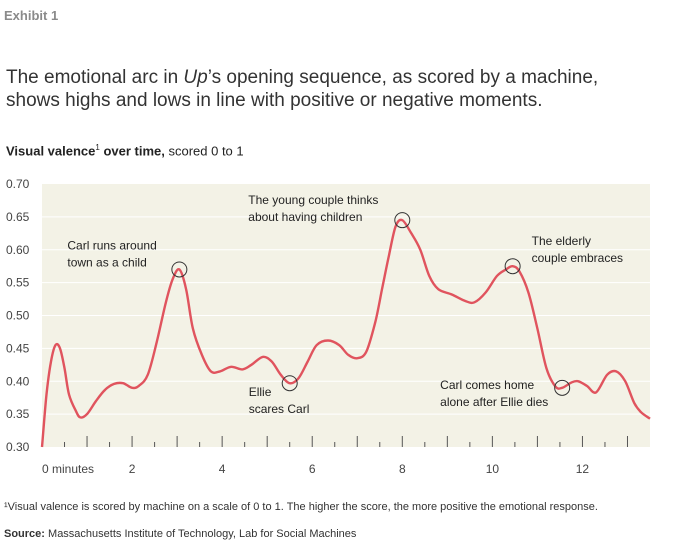 The height and width of the screenshot is (557, 688). I want to click on x-tick-label: 4, so click(222, 469).